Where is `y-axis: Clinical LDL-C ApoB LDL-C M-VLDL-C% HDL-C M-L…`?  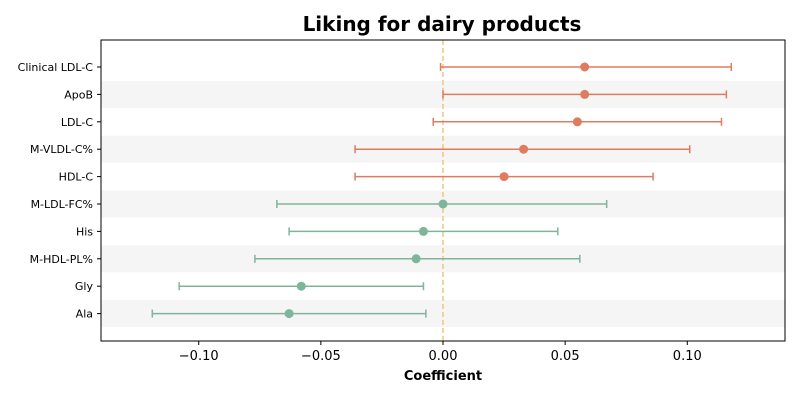
y-axis: Clinical LDL-C ApoB LDL-C M-VLDL-C% HDL-C M-L… is located at coordinates (59, 191).